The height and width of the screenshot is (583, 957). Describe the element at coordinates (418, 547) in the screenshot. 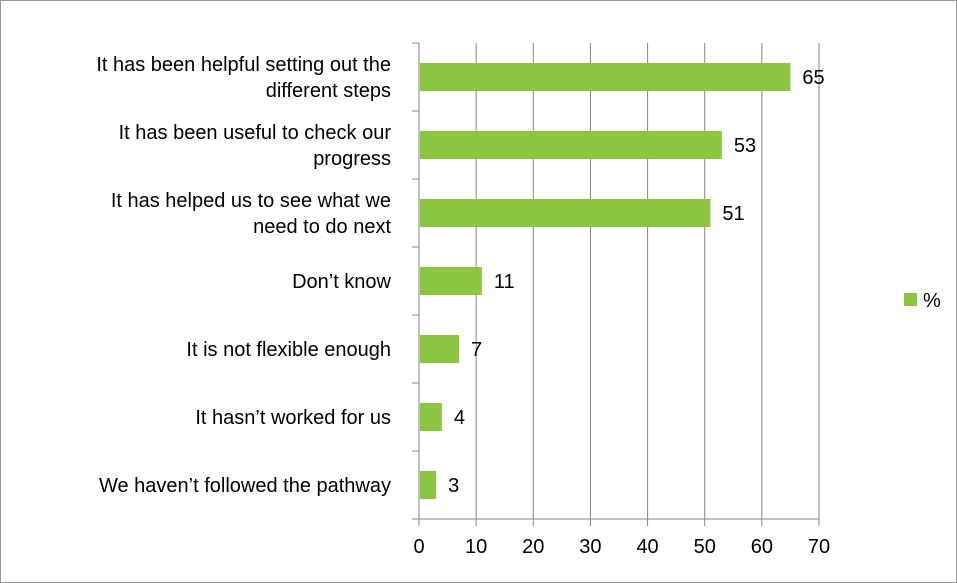

I see `x-tick-label: 0` at that location.